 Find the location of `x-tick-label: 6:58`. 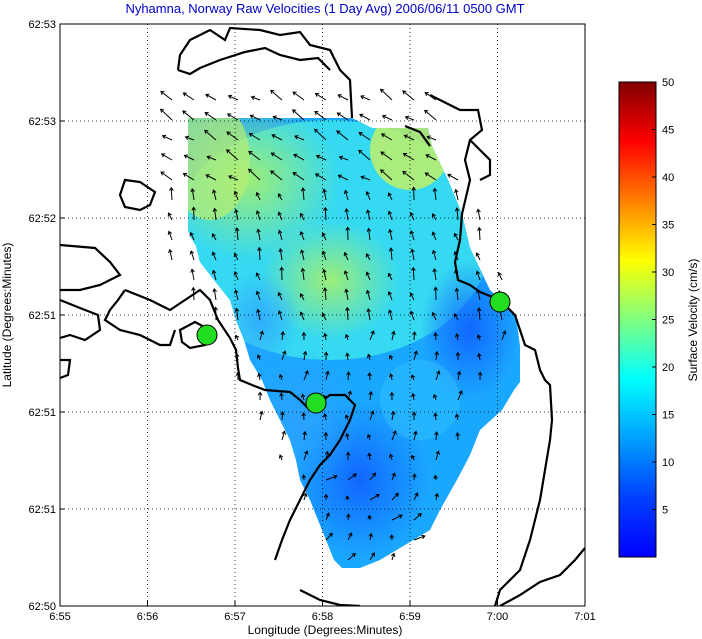

x-tick-label: 6:58 is located at coordinates (322, 617).